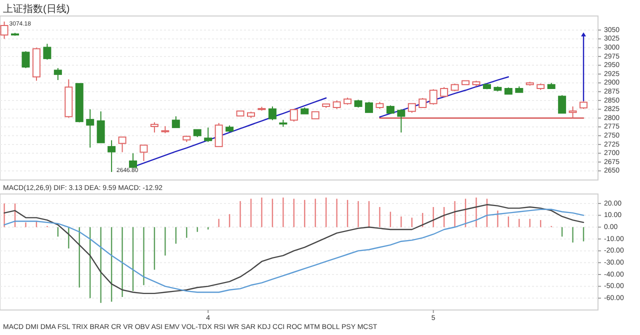  Describe the element at coordinates (444, 97) in the screenshot. I see `line-series` at that location.